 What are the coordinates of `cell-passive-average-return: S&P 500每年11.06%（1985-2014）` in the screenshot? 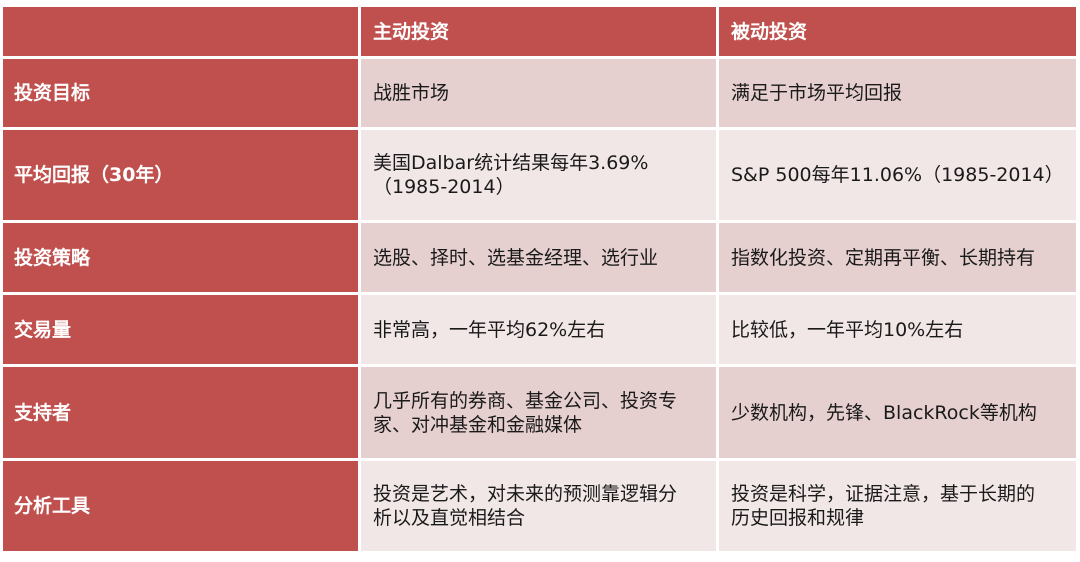 It's located at (897, 175).